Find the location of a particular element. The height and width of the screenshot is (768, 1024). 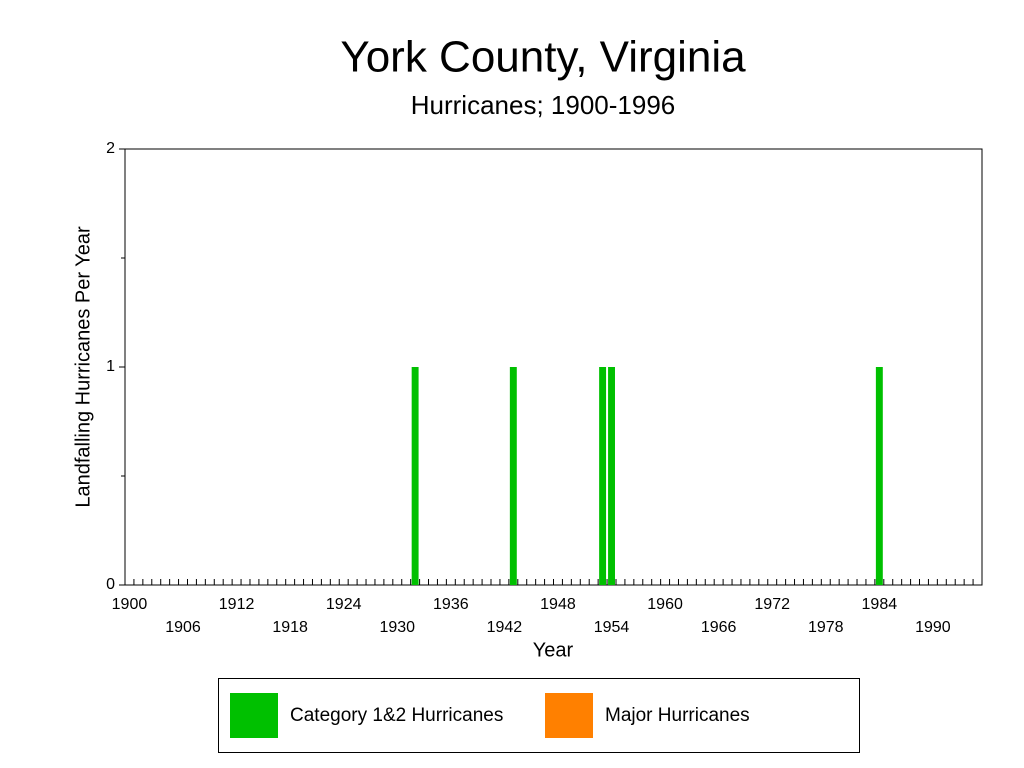

x-tick-label: 1900 is located at coordinates (130, 604).